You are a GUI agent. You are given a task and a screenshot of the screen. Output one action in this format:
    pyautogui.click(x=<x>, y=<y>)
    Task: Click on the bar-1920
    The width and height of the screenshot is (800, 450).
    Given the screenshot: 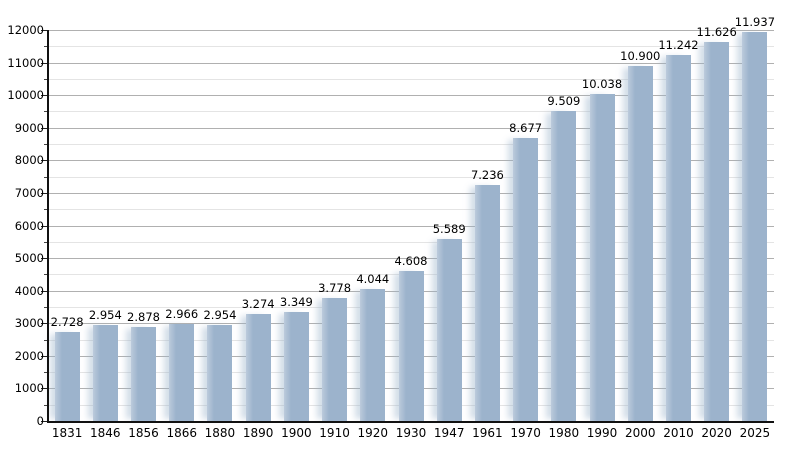 What is the action you would take?
    pyautogui.click(x=373, y=355)
    